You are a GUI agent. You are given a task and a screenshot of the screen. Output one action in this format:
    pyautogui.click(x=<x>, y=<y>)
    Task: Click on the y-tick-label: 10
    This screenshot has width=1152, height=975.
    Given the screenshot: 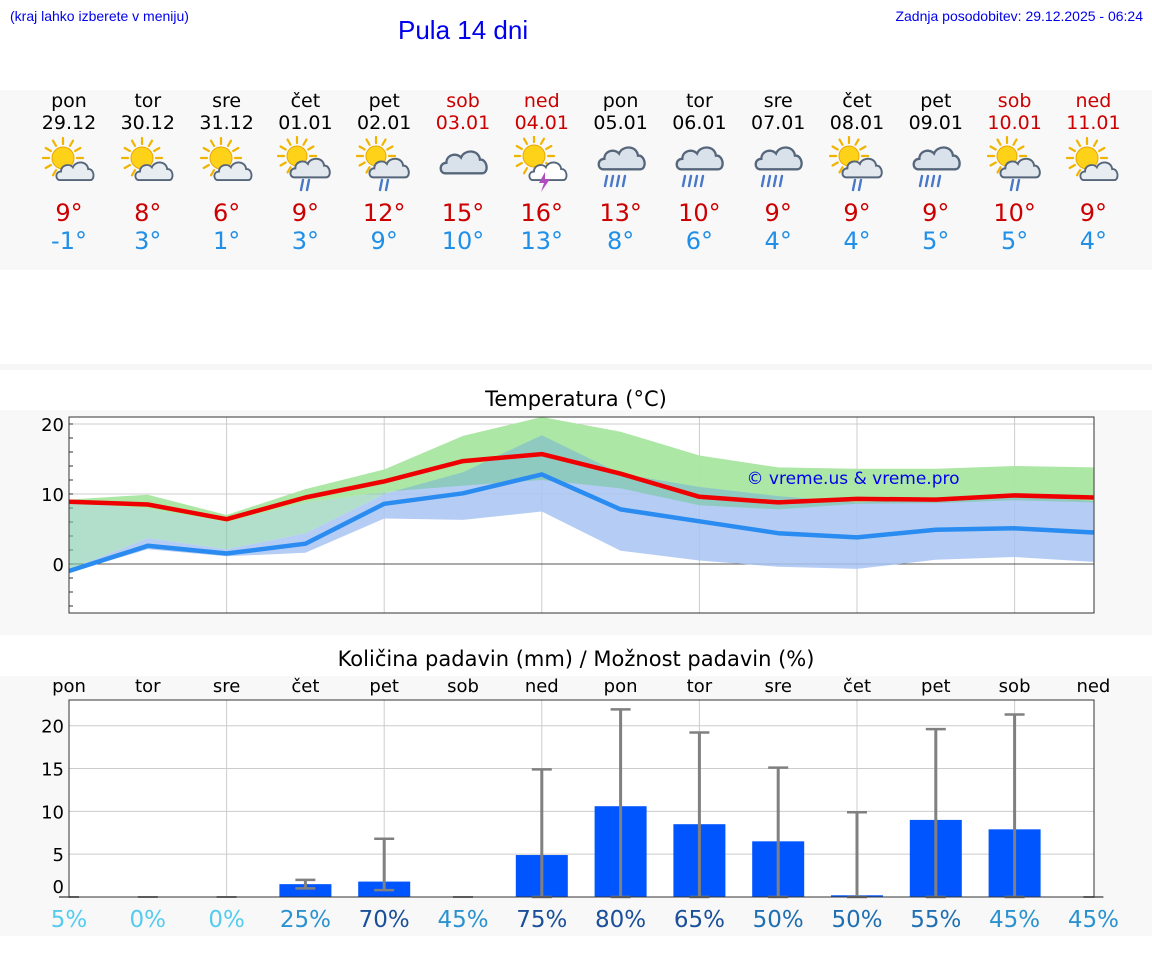 What is the action you would take?
    pyautogui.click(x=52, y=812)
    